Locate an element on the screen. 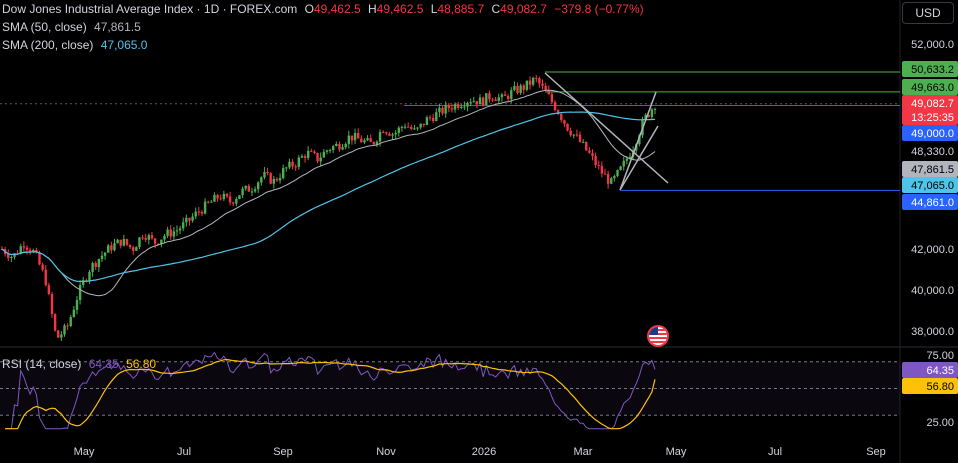  time-tick-label: Sep is located at coordinates (283, 452).